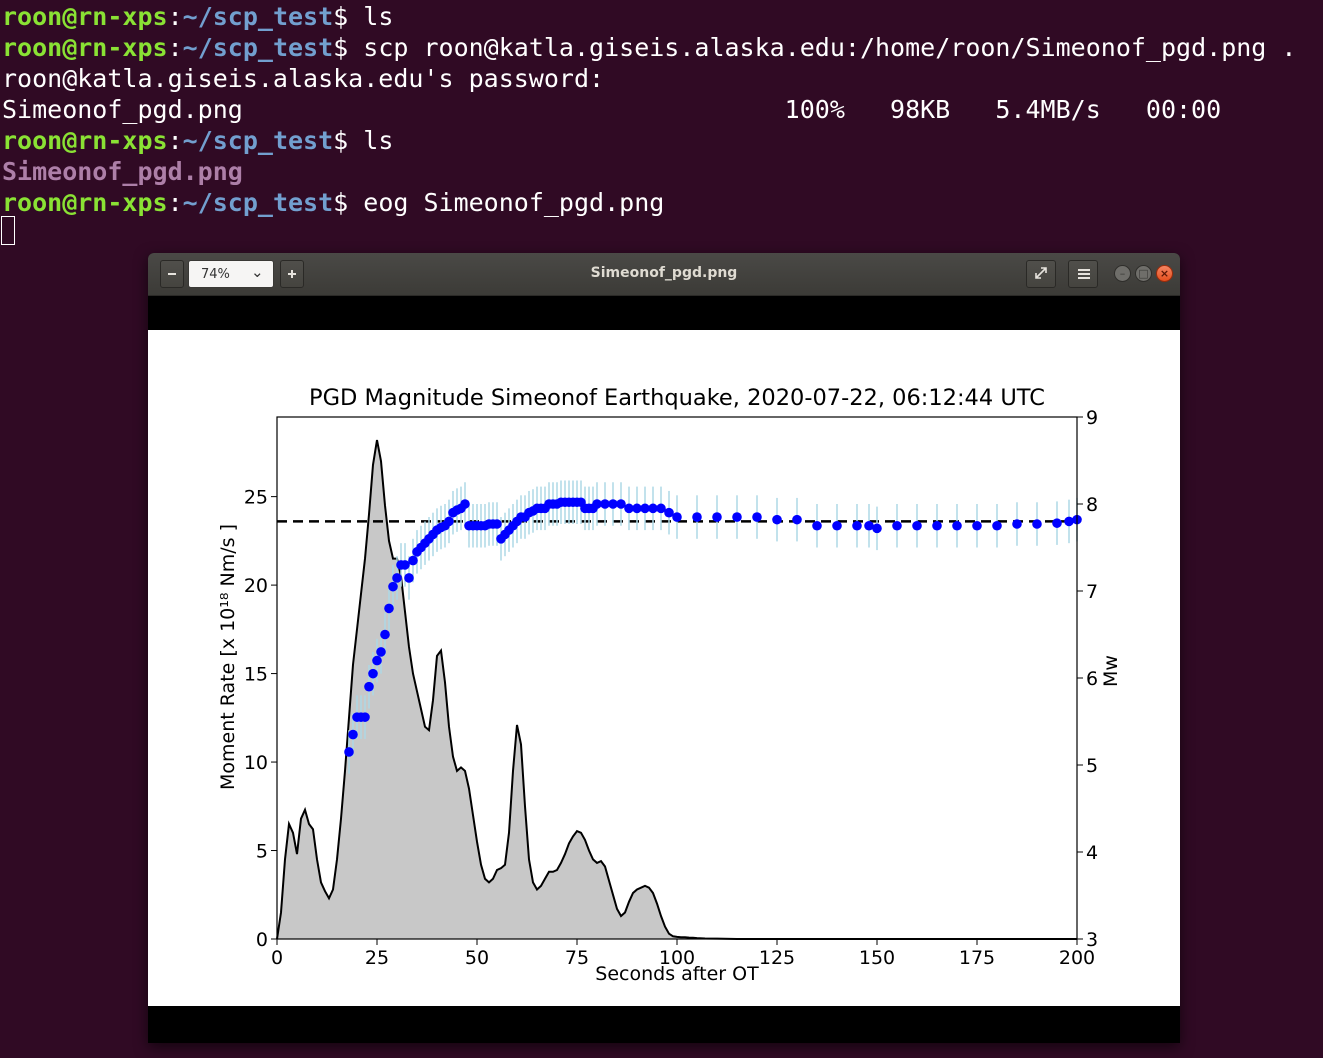  What do you see at coordinates (977, 958) in the screenshot?
I see `x-tick-label: 175` at bounding box center [977, 958].